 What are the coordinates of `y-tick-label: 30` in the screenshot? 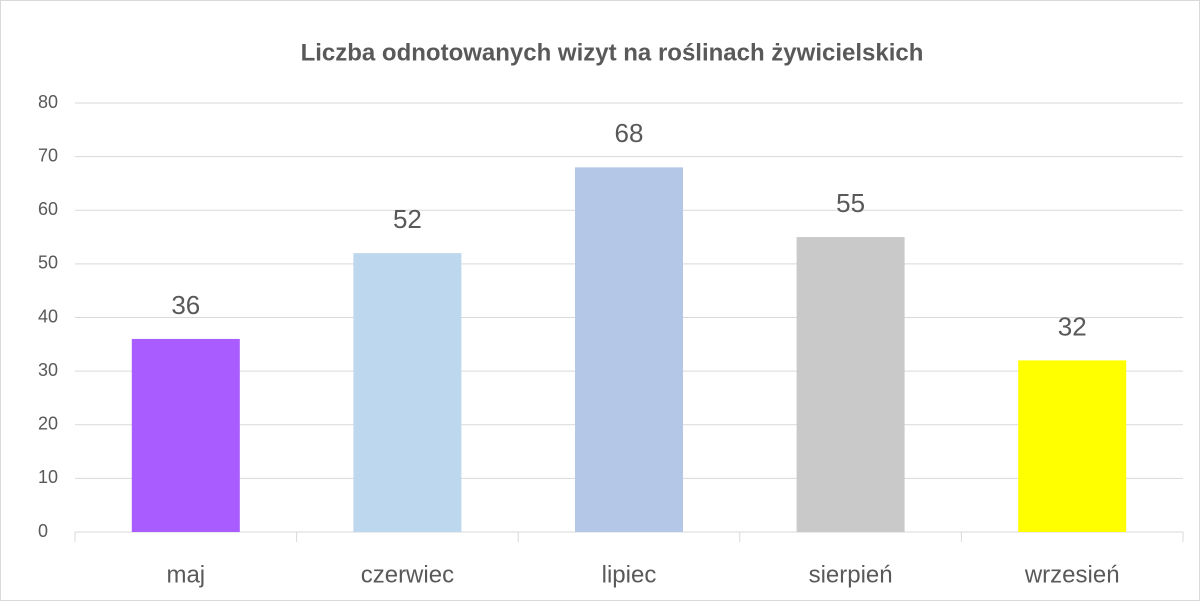 It's located at (48, 370).